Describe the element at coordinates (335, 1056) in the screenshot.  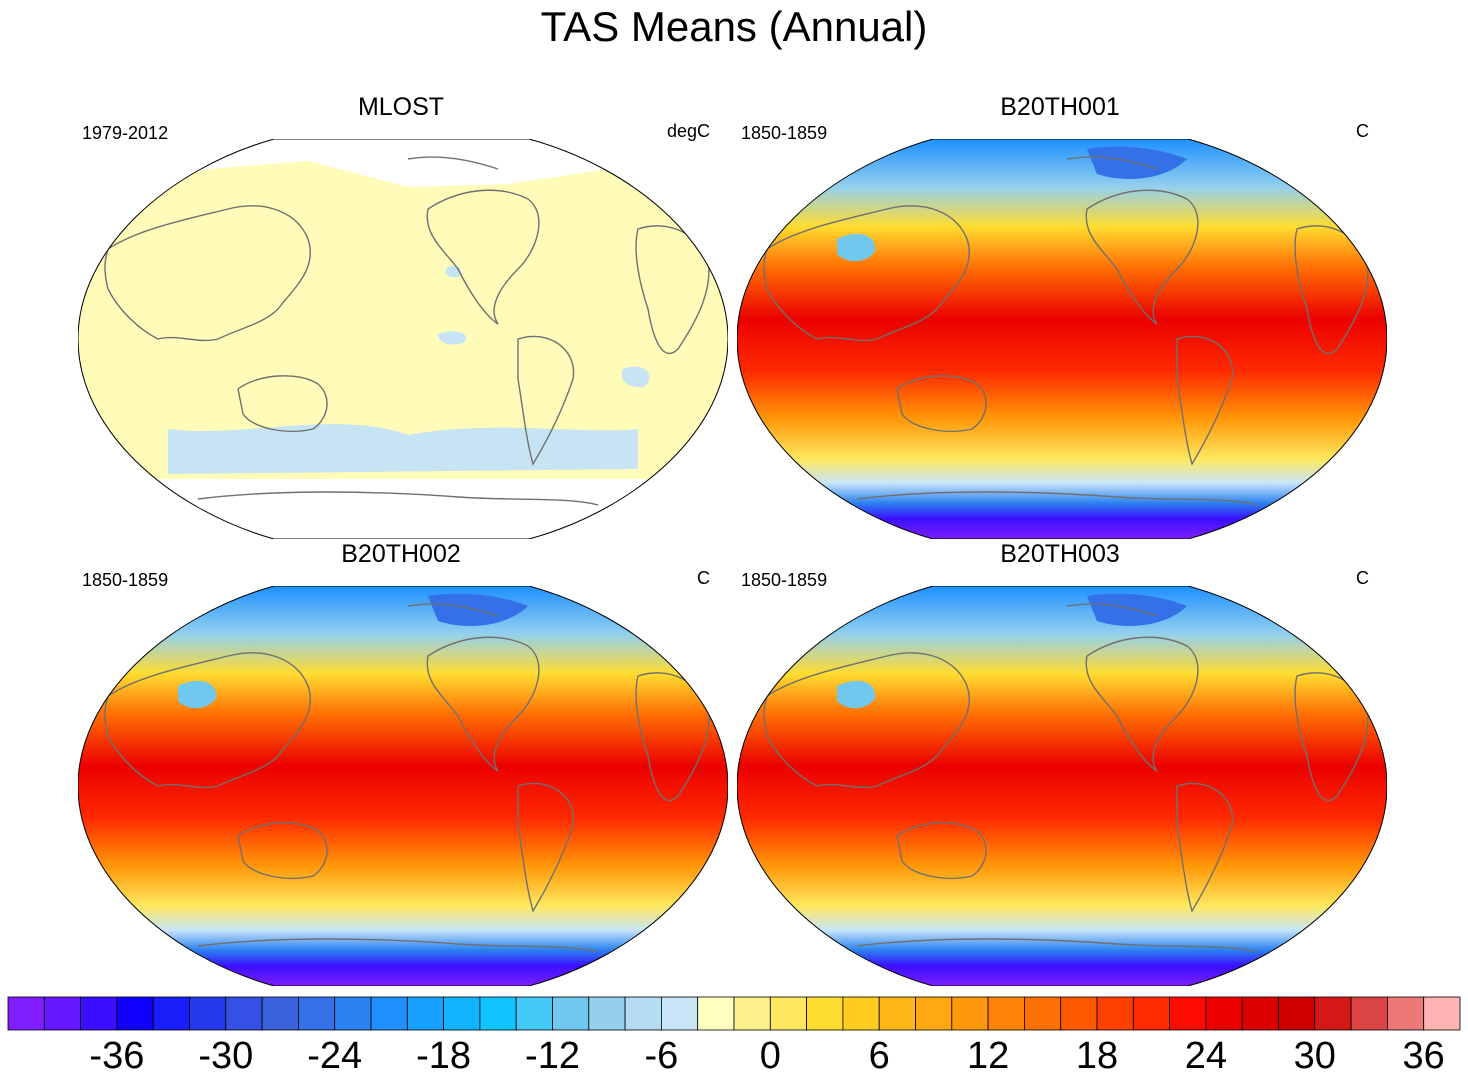
I see `colorbar-tick-label: -24` at that location.